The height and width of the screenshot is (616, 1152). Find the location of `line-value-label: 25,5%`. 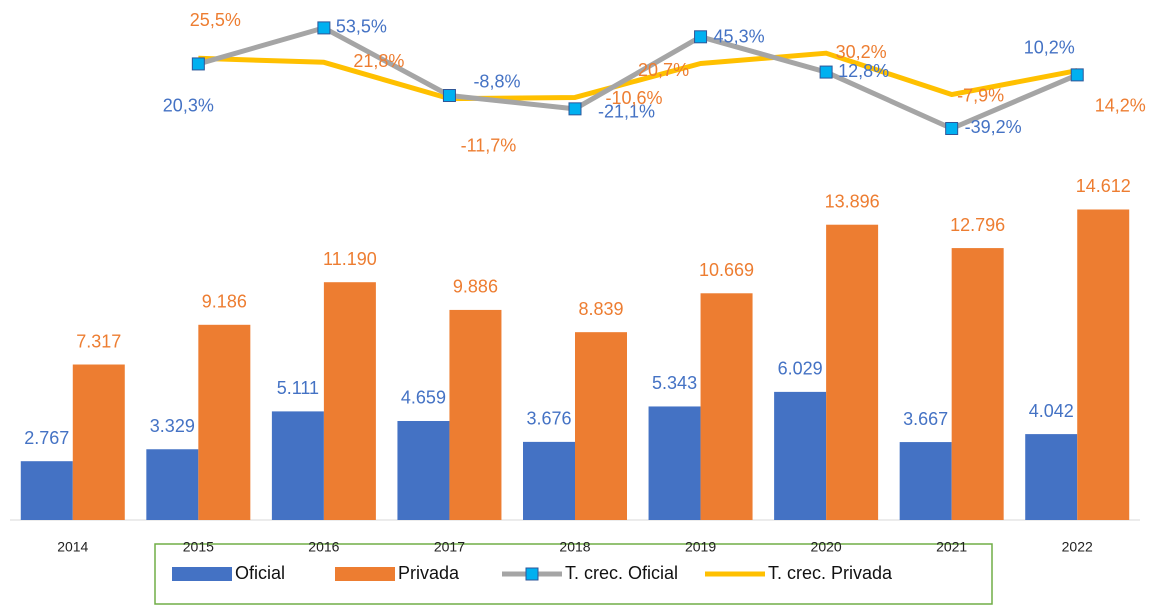

line-value-label: 25,5% is located at coordinates (215, 20).